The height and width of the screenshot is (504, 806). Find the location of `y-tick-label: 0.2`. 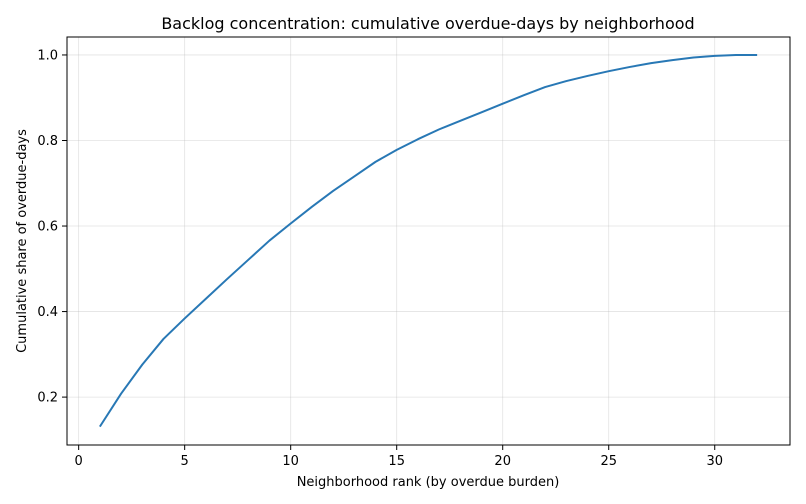

y-tick-label: 0.2 is located at coordinates (47, 398).